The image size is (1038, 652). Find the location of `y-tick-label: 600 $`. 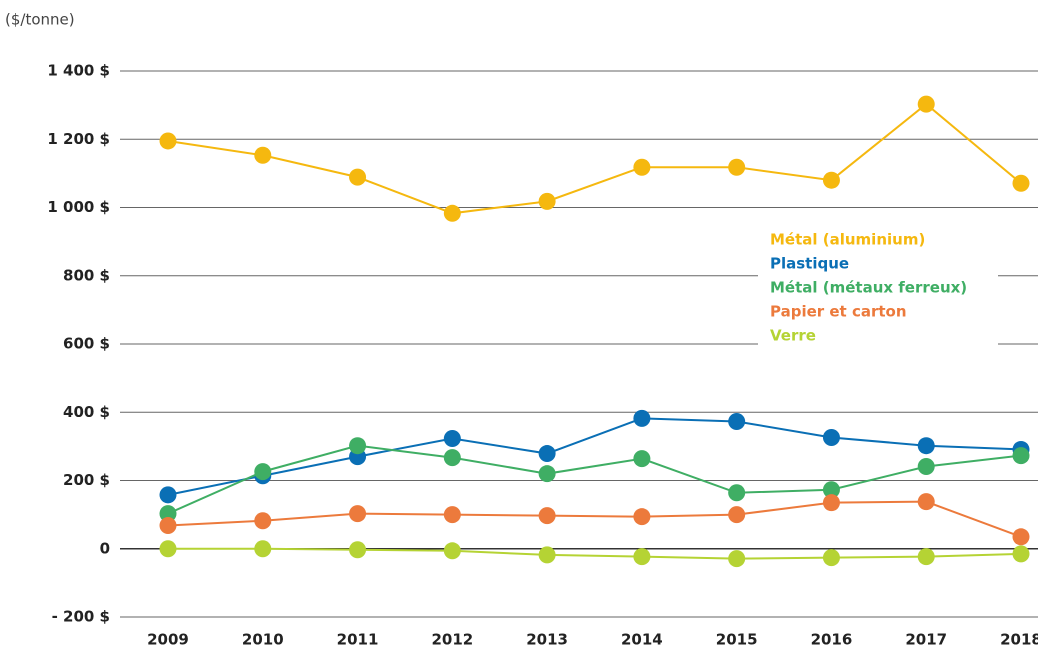

y-tick-label: 600 $ is located at coordinates (86, 344).